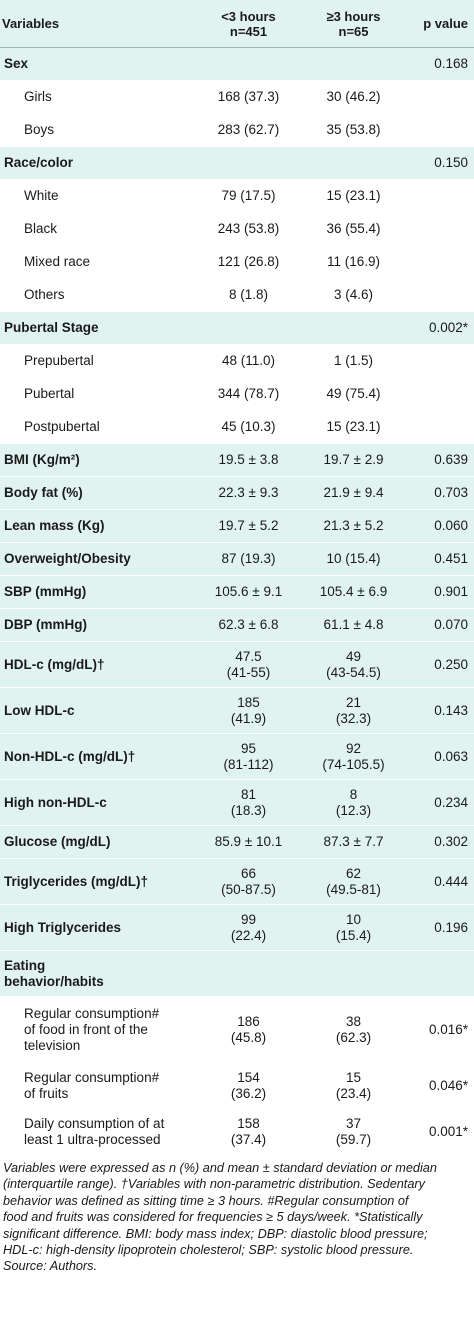  I want to click on cell-under-3h: 81 (18.3), so click(248, 803).